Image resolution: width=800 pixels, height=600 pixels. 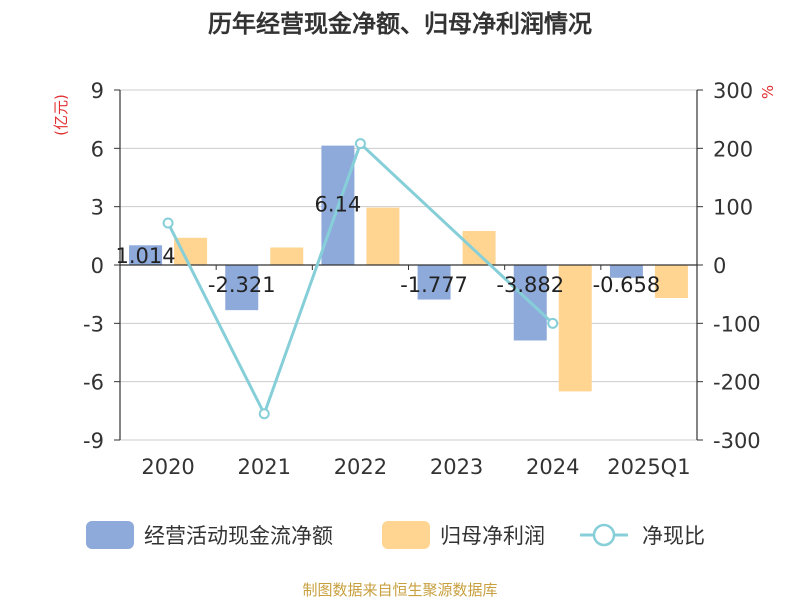 What do you see at coordinates (733, 91) in the screenshot?
I see `y-right-tick-label: 300` at bounding box center [733, 91].